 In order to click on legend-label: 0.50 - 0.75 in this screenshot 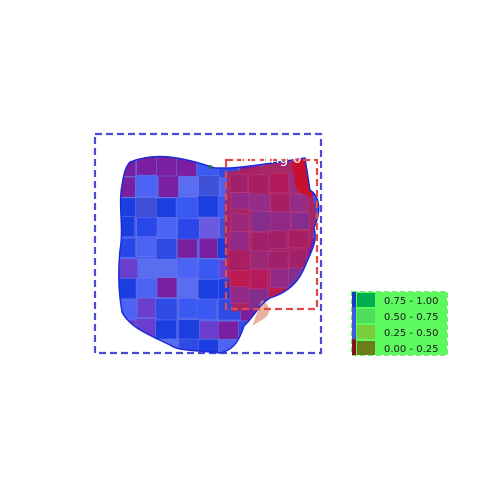, I will do `click(411, 317)`.